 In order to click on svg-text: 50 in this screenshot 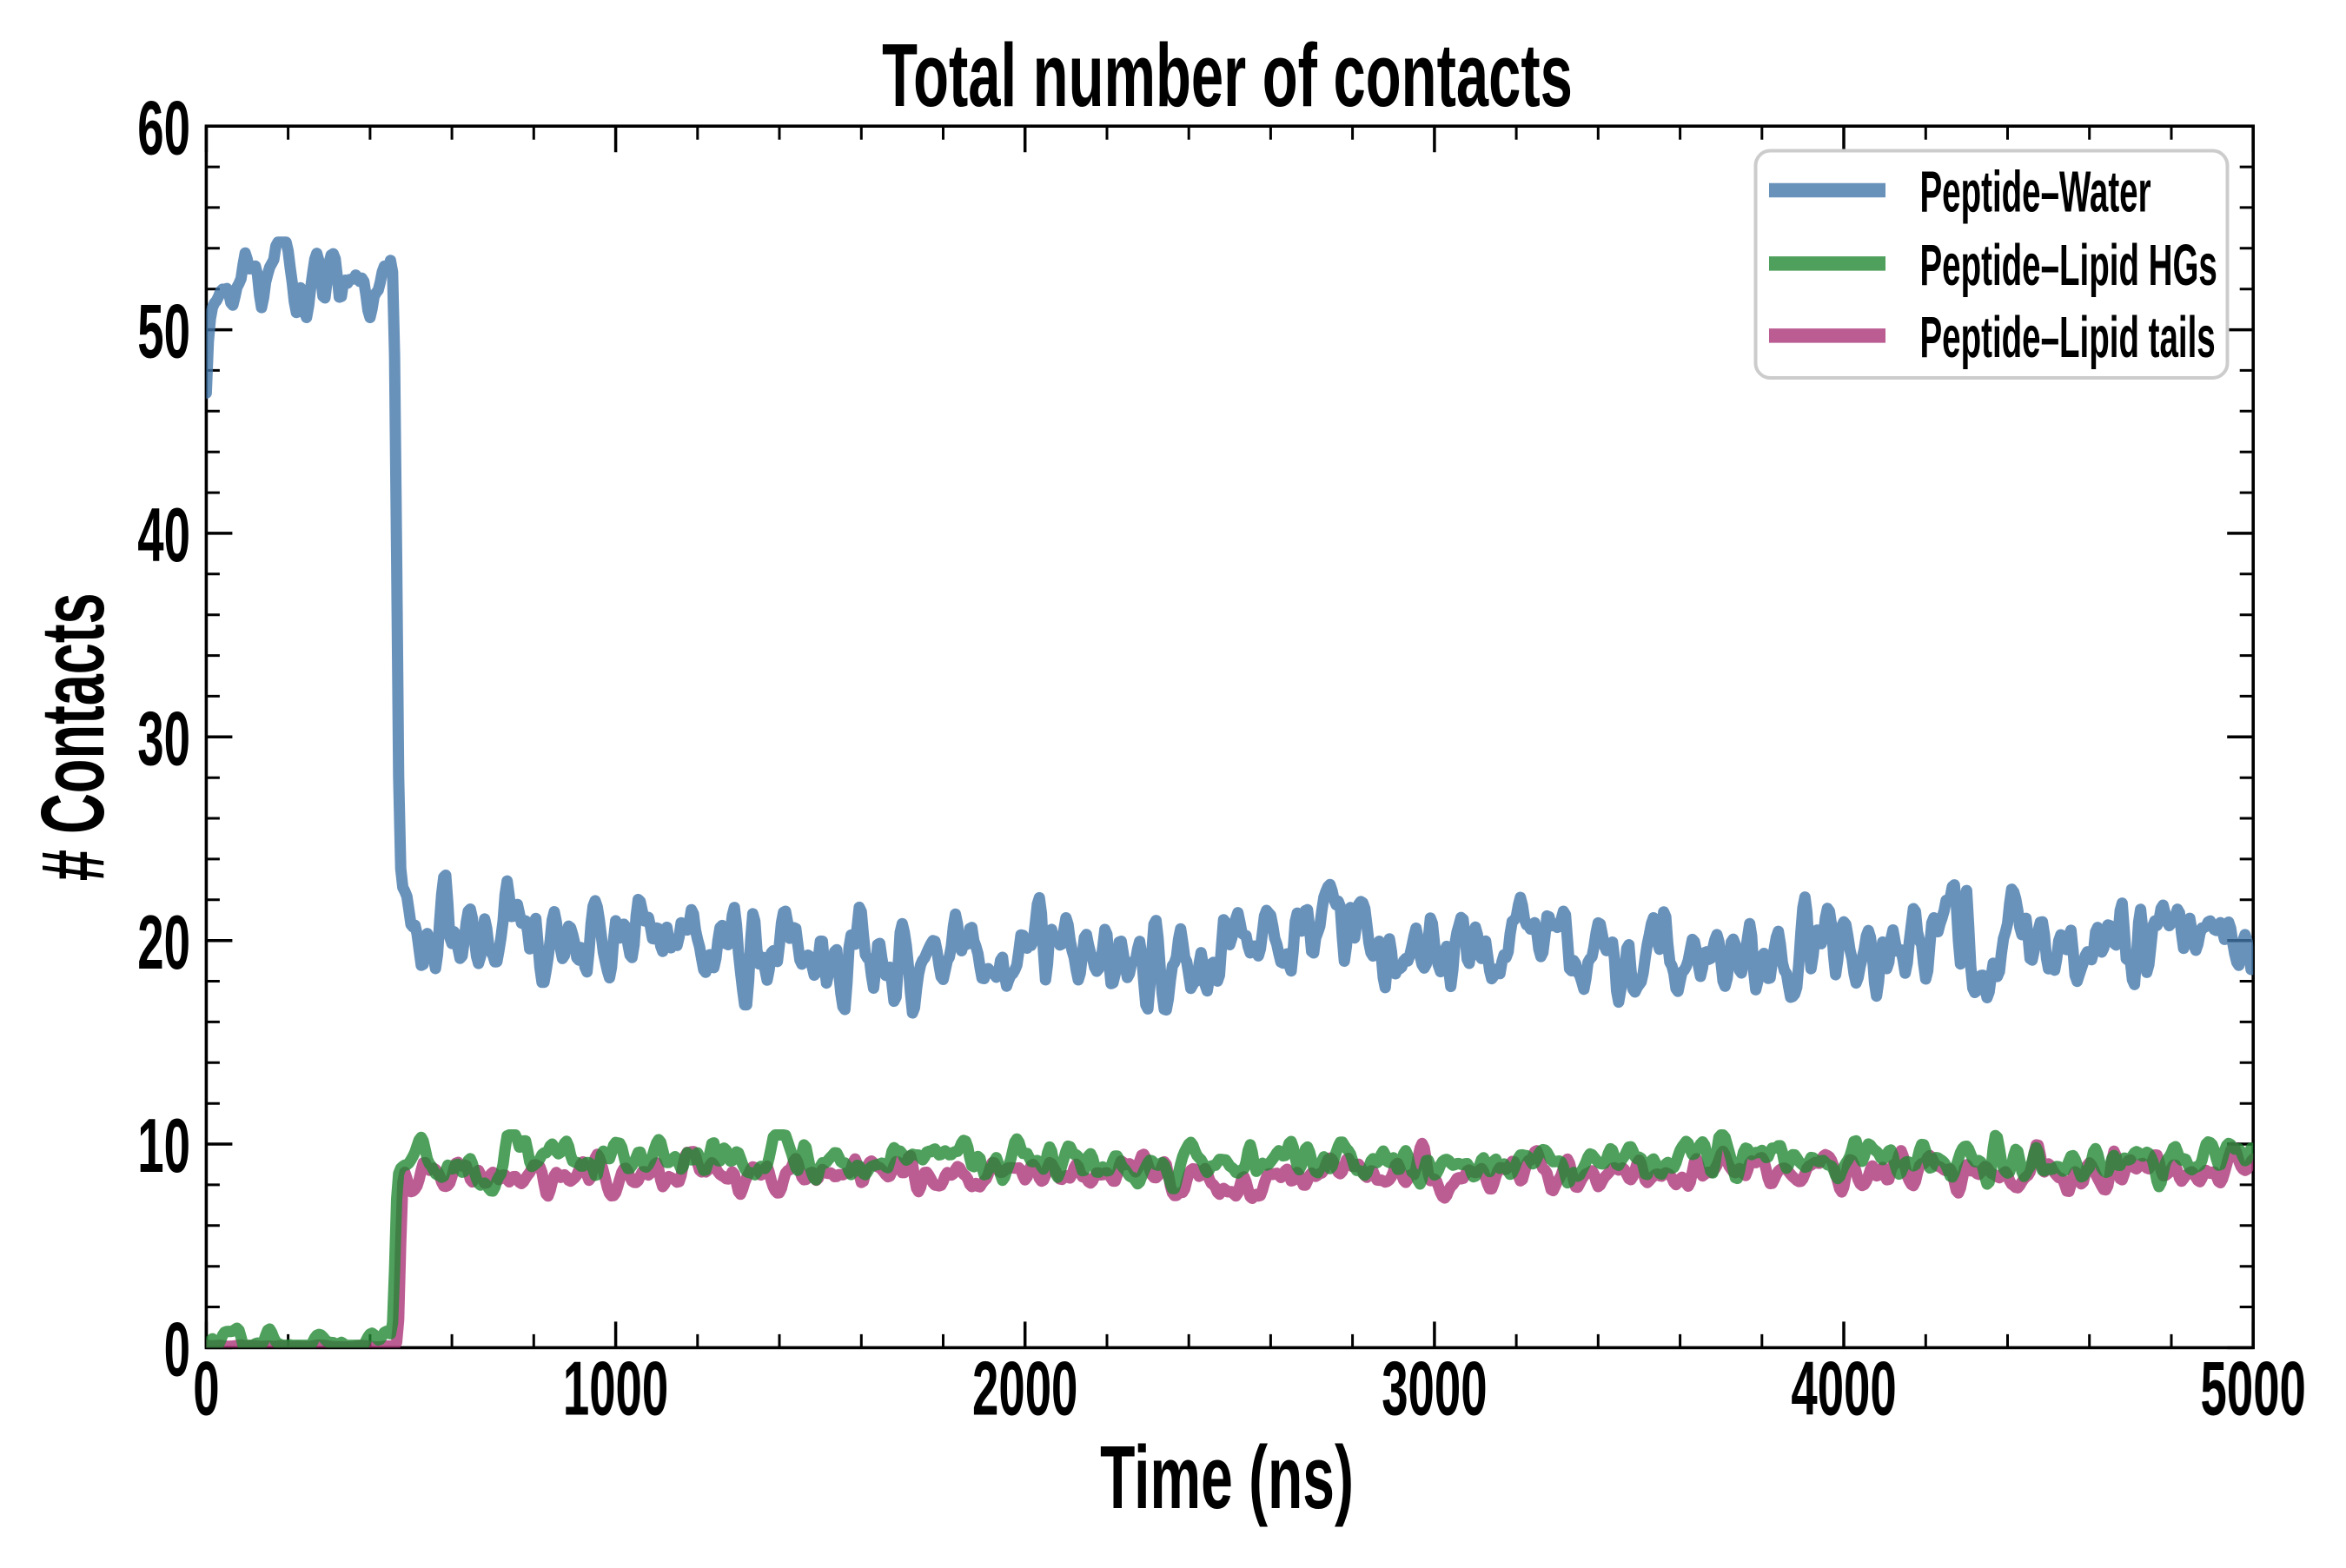, I will do `click(163, 331)`.